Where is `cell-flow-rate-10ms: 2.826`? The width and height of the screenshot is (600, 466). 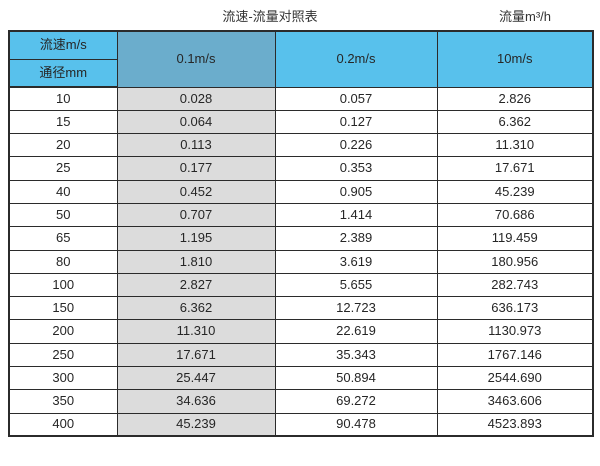 cell-flow-rate-10ms: 2.826 is located at coordinates (515, 98).